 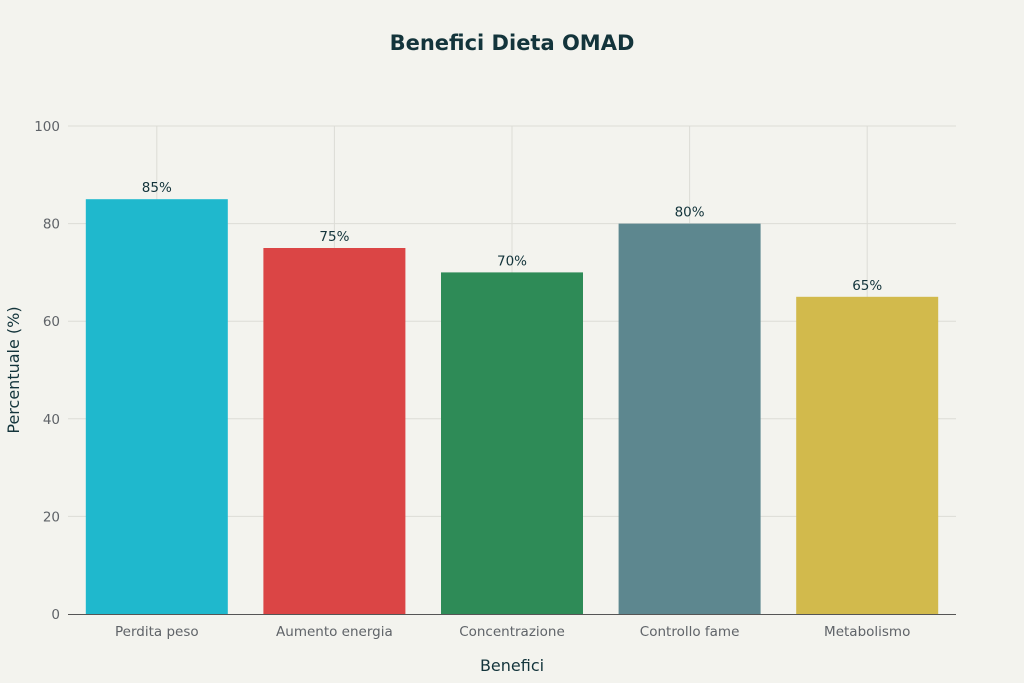 I want to click on x-tick-label: Controllo fame, so click(x=690, y=632).